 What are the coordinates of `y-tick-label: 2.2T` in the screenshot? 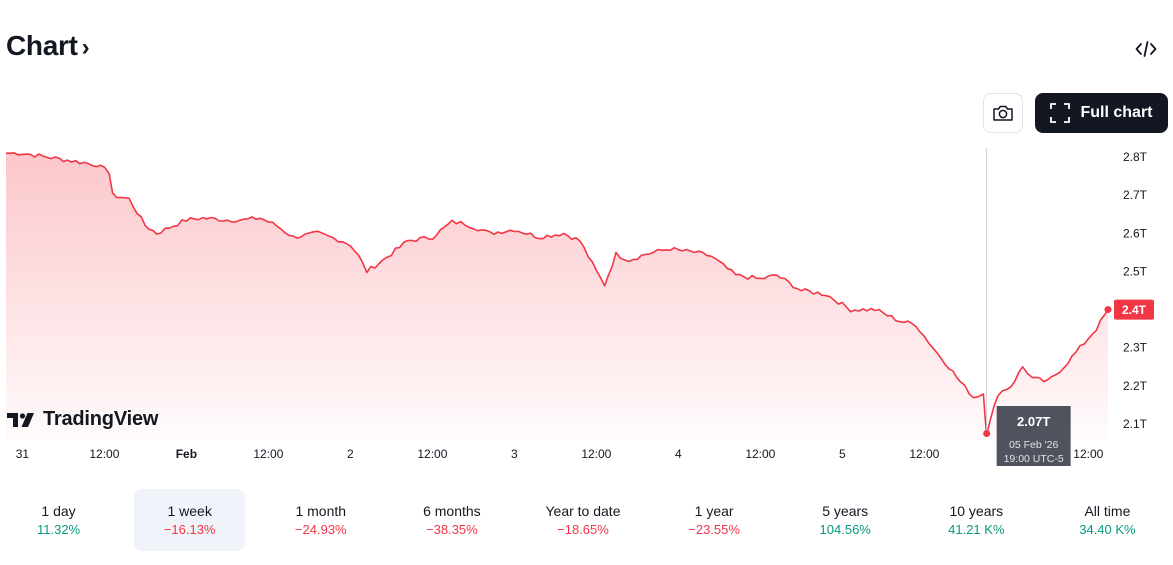 It's located at (1135, 386).